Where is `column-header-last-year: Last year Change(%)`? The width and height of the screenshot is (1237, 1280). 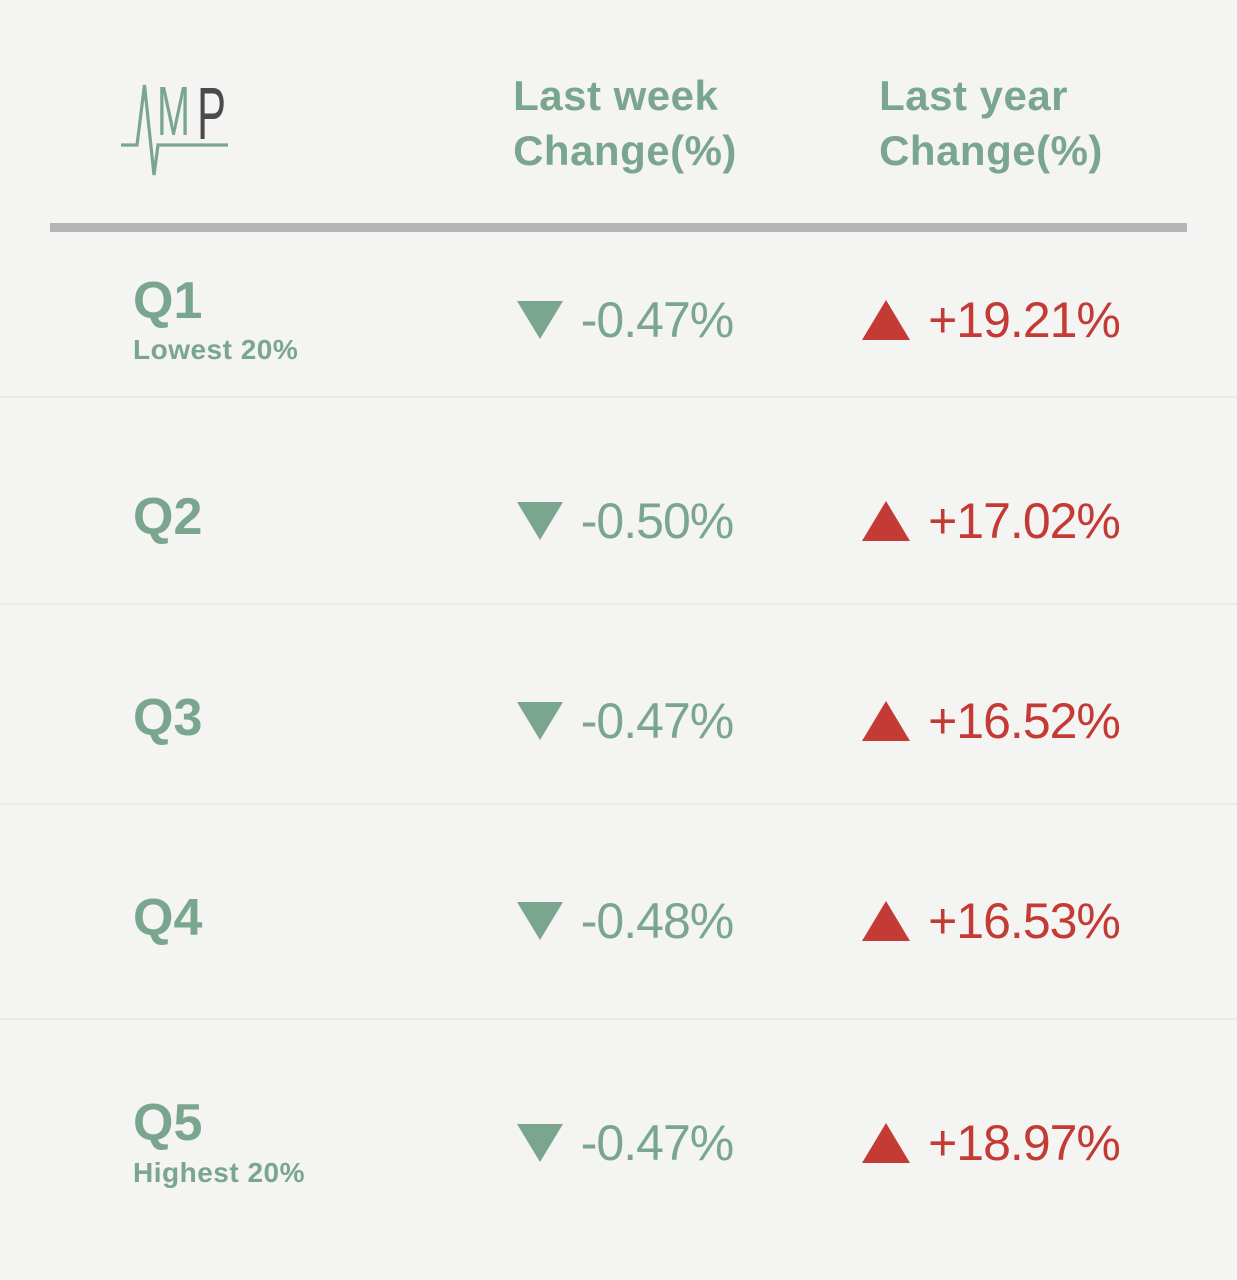
column-header-last-year: Last year Change(%) is located at coordinates (1021, 145).